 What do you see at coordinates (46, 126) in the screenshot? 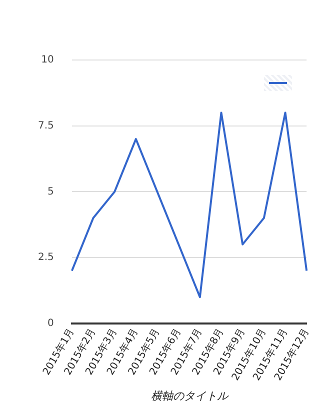
I see `y-tick-label: 7.5` at bounding box center [46, 126].